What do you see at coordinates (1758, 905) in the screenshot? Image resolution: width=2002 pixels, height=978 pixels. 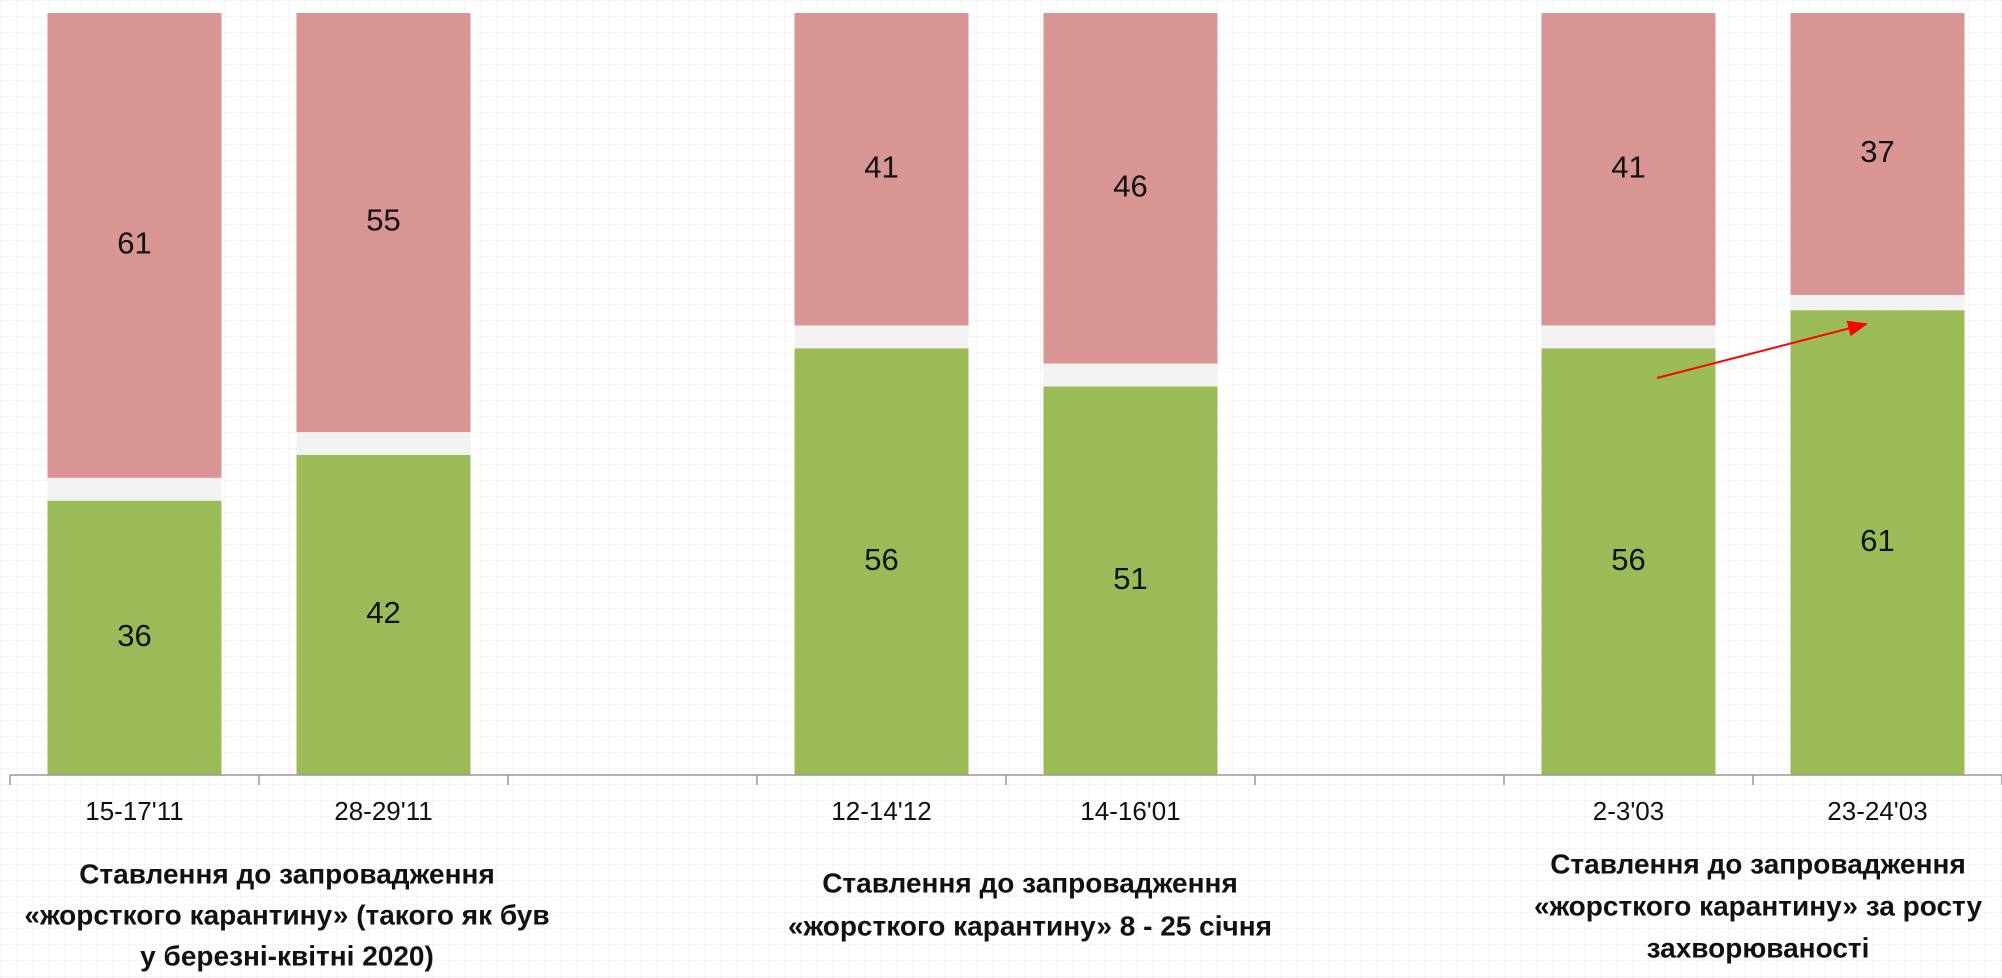 I see `group-label: «жорсткого карантину» за росту` at bounding box center [1758, 905].